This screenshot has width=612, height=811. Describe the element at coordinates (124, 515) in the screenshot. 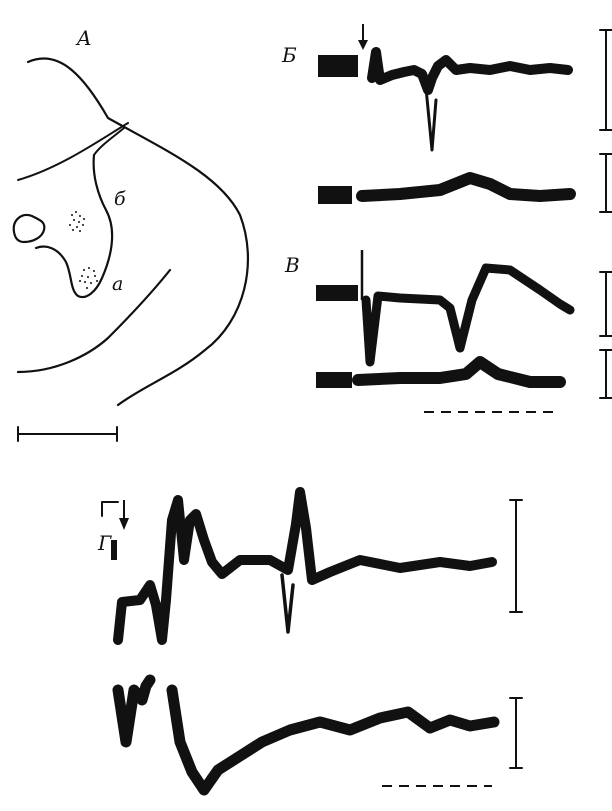

I see `stimulus-arrow-g` at that location.